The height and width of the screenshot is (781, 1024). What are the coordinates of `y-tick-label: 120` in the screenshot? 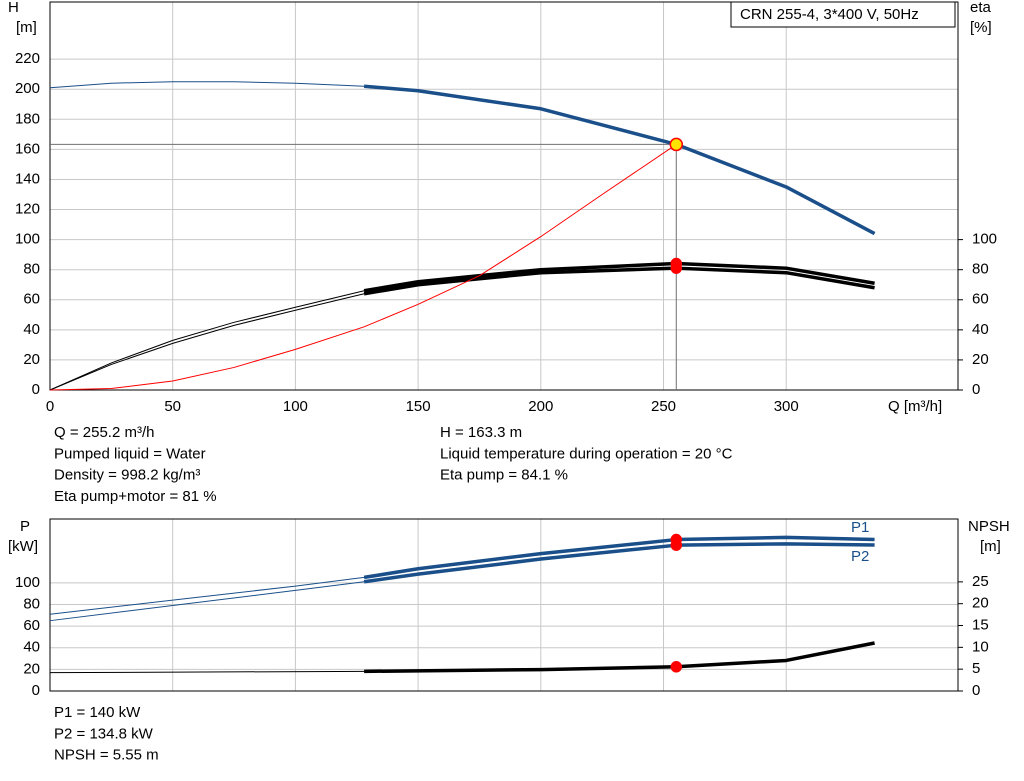 It's located at (27, 209).